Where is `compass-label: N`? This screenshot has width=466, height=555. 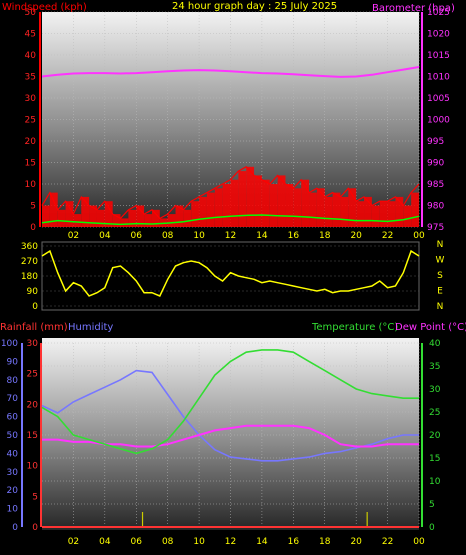 compass-label: N is located at coordinates (440, 307).